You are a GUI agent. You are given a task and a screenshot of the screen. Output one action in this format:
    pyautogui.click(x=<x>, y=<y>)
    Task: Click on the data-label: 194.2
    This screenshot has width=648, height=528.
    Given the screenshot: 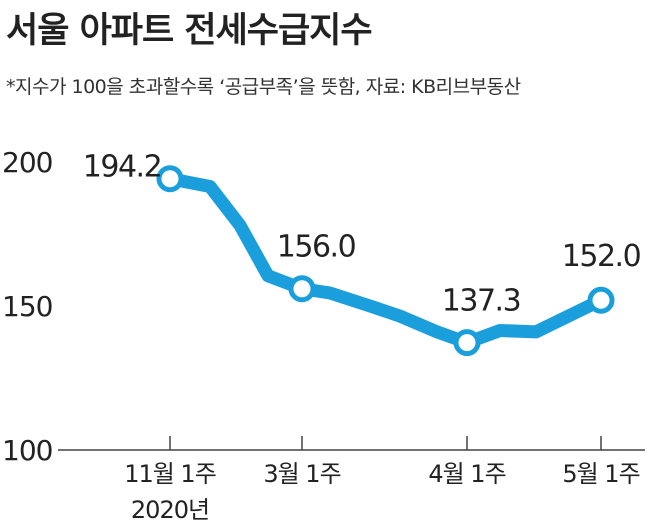 What is the action you would take?
    pyautogui.click(x=122, y=167)
    